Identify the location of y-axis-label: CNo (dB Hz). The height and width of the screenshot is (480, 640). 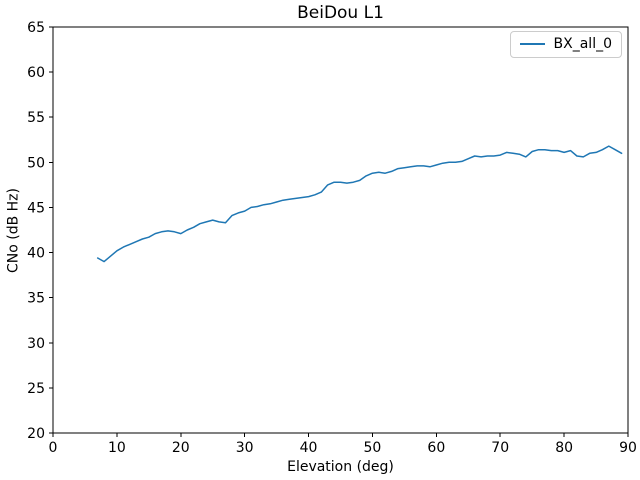
(13, 231).